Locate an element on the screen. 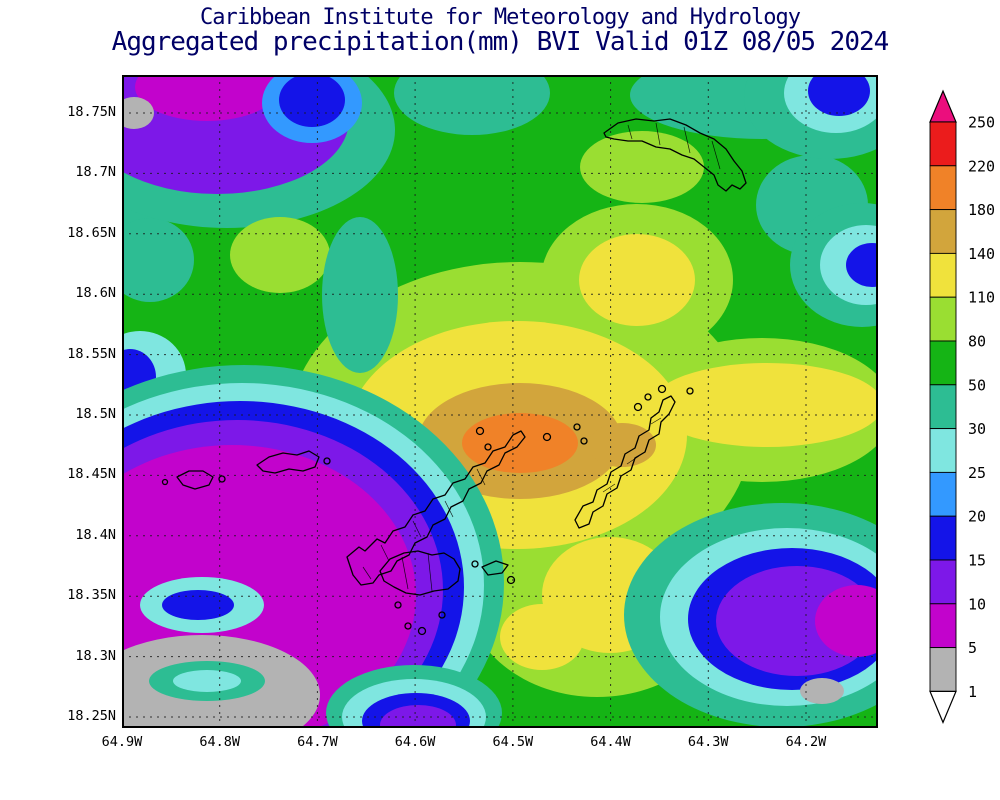  y-tick-label: 18.25N is located at coordinates (91, 716).